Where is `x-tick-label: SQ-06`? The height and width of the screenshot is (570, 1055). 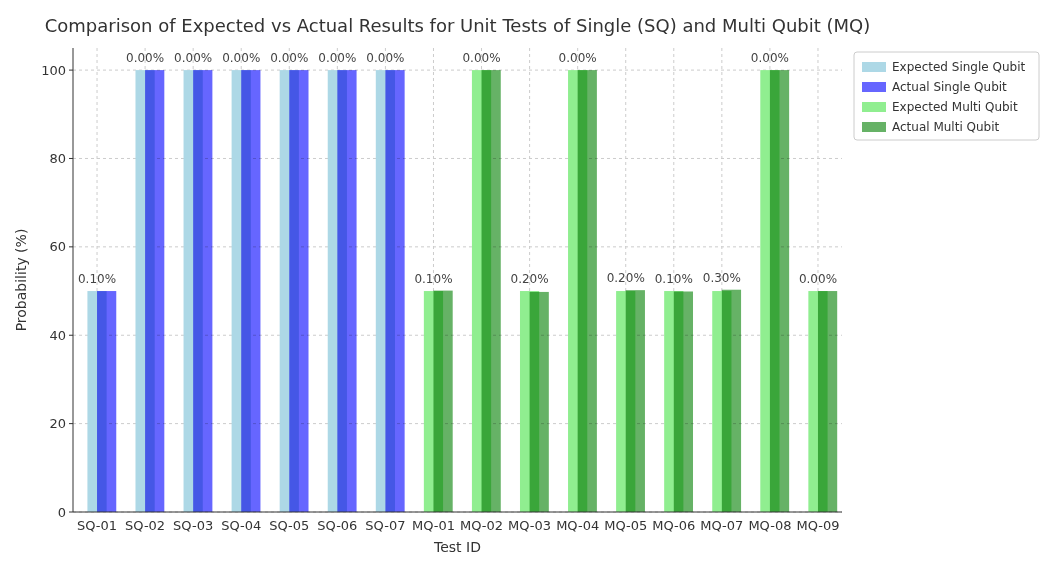 x-tick-label: SQ-06 is located at coordinates (337, 525).